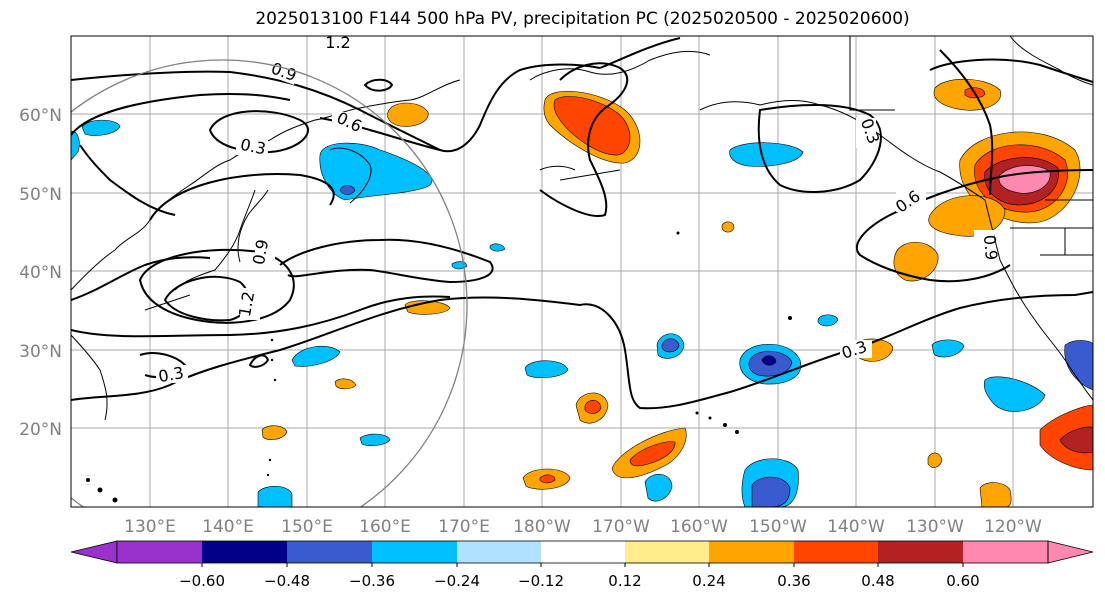 This screenshot has height=601, width=1105. I want to click on lon-label: 160°E, so click(385, 527).